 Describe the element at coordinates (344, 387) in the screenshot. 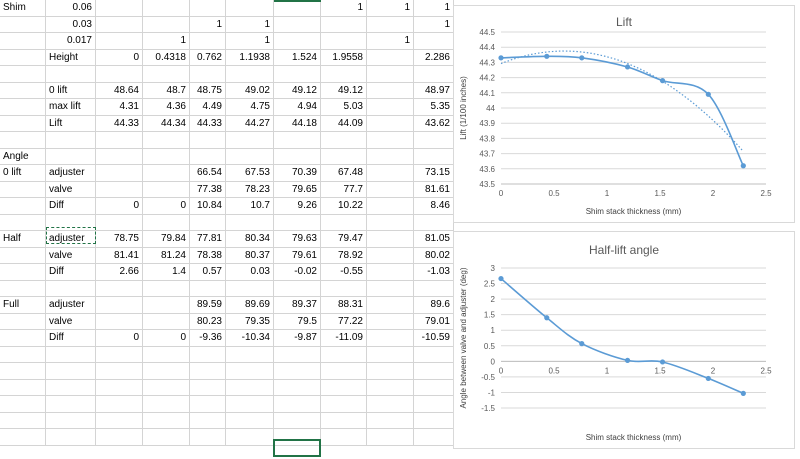

I see `cell-r24-c8` at that location.